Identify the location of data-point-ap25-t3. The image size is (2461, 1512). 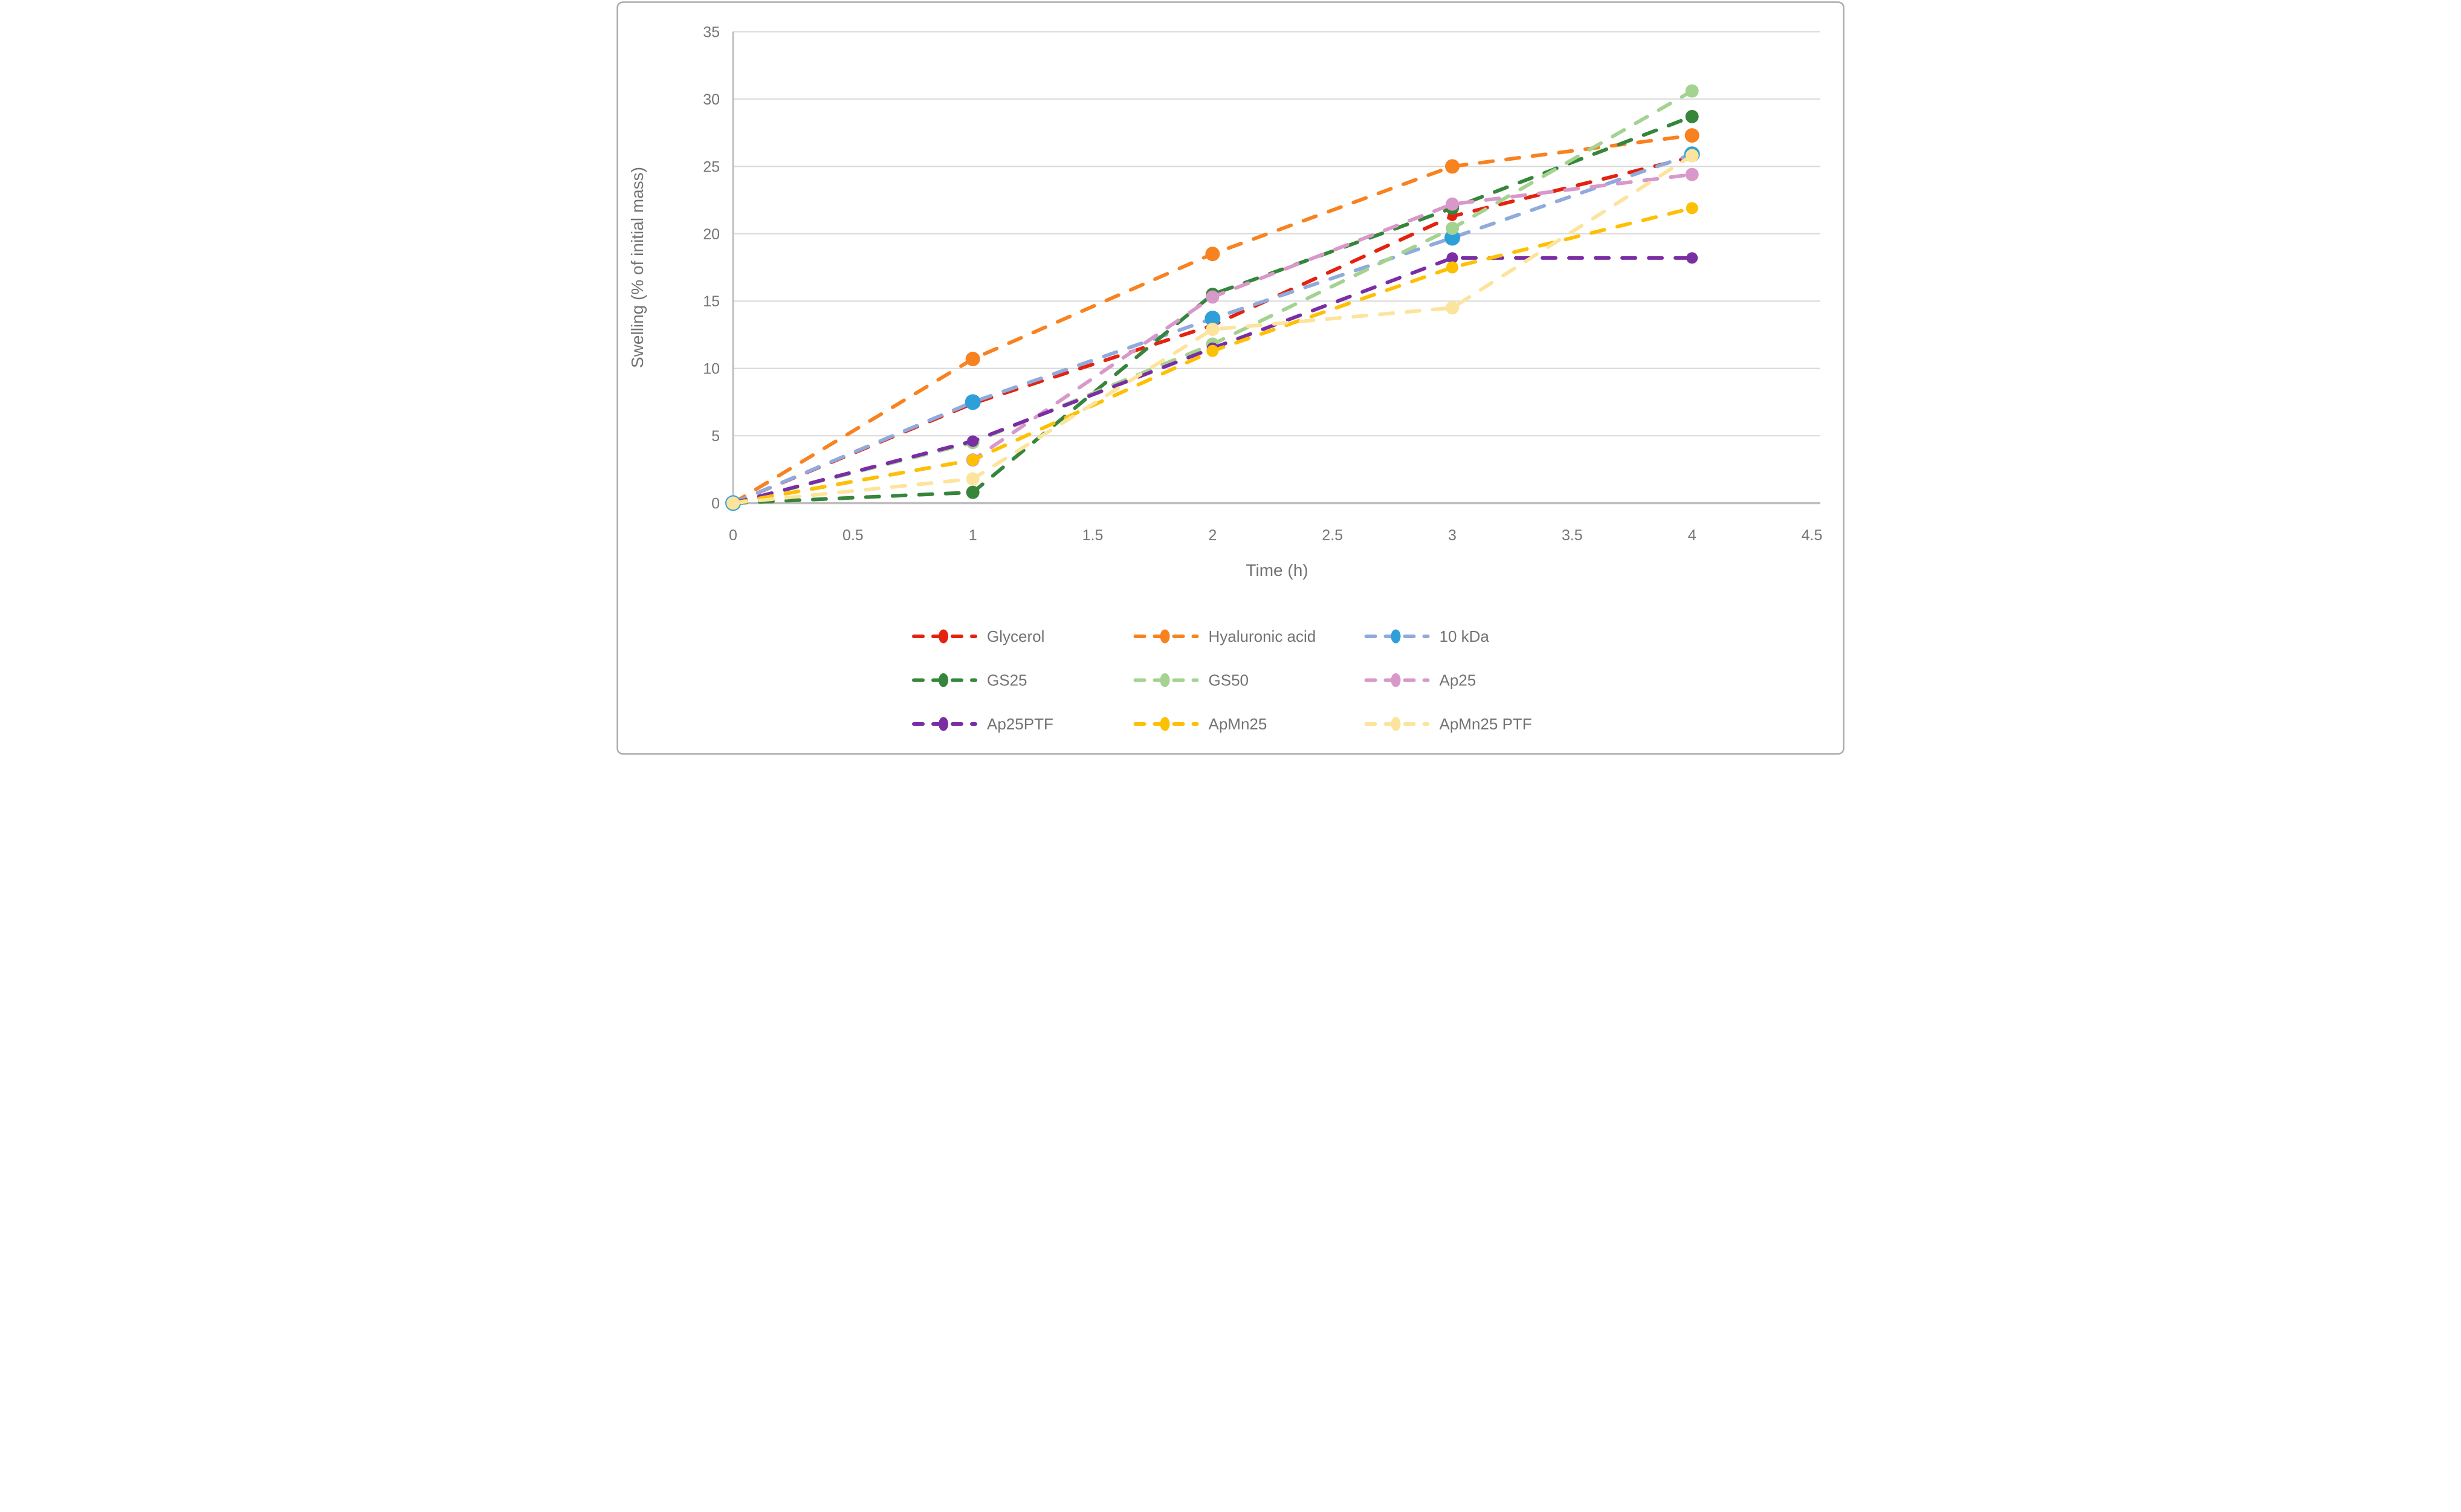
(1452, 204).